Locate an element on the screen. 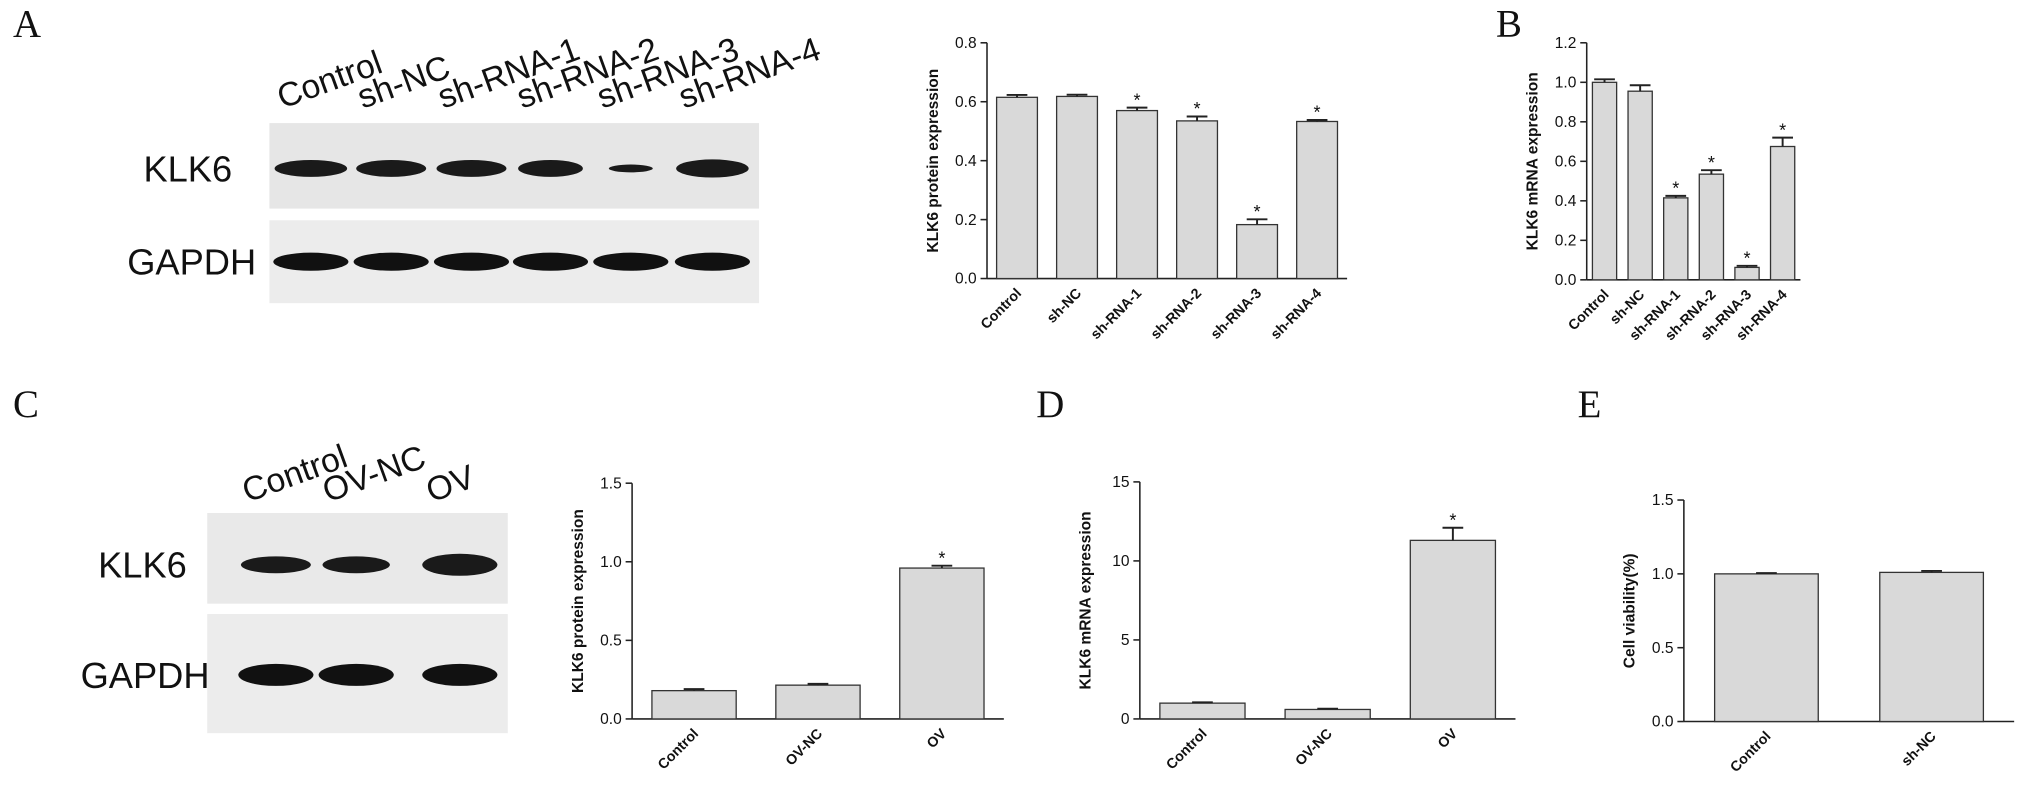 The width and height of the screenshot is (2031, 798). y-tick-label: 0.6 is located at coordinates (966, 102).